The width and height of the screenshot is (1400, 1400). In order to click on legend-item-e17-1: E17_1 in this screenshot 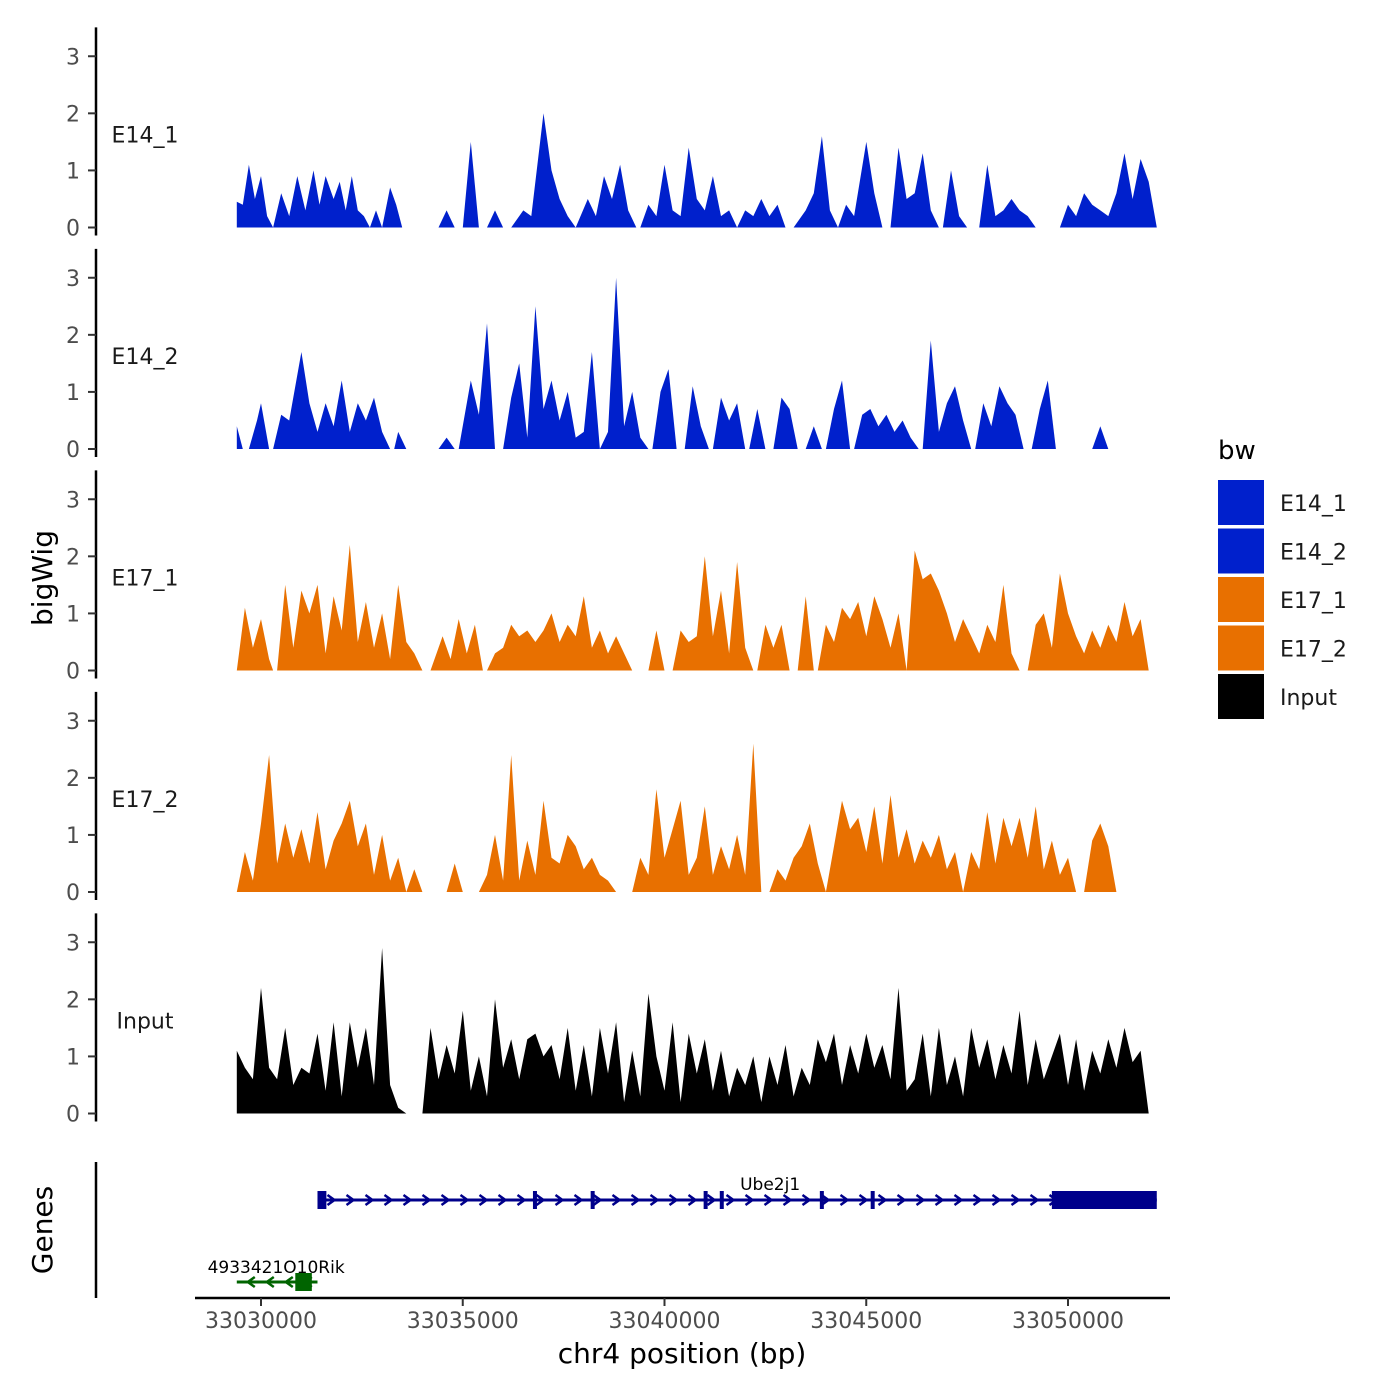, I will do `click(1282, 599)`.